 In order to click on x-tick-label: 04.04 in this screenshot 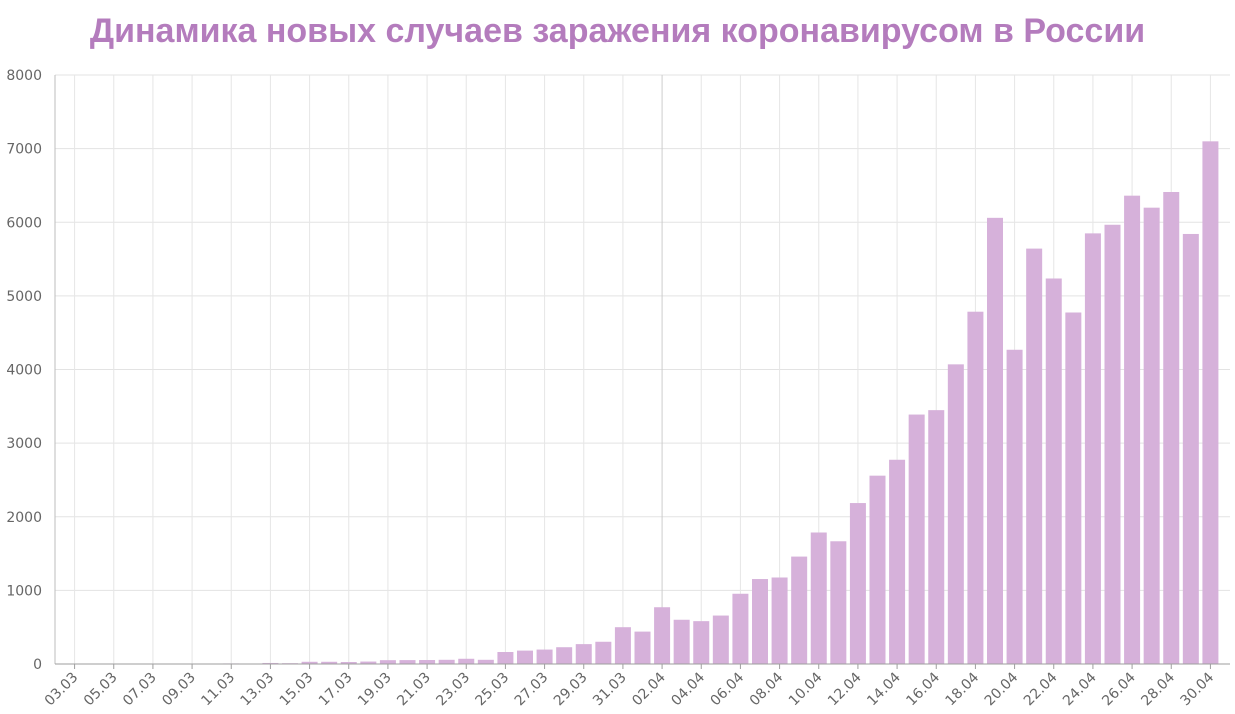, I will do `click(688, 689)`.